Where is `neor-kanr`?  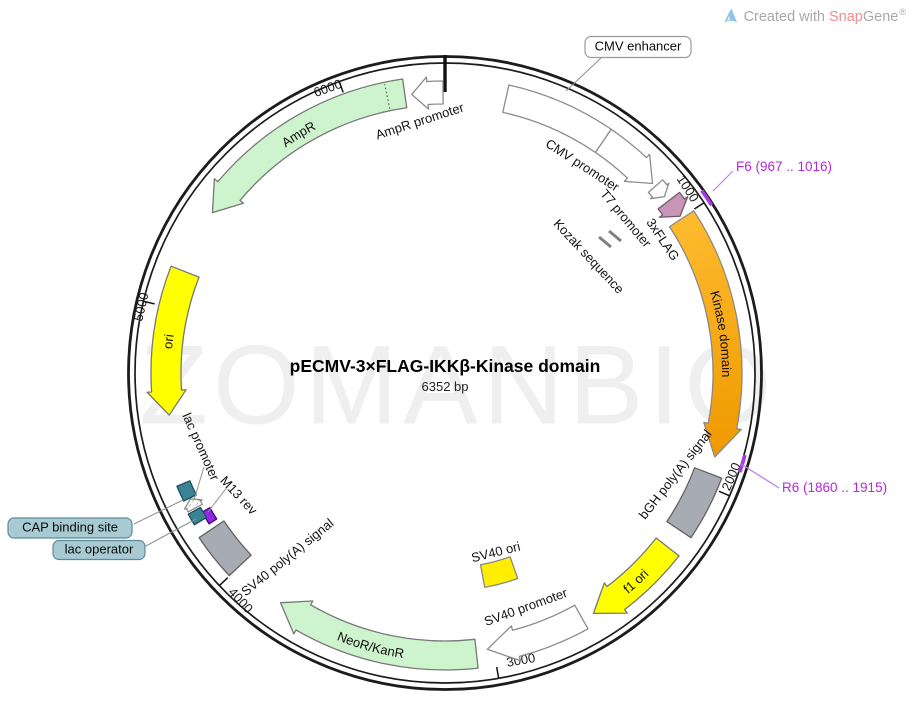 neor-kanr is located at coordinates (379, 635).